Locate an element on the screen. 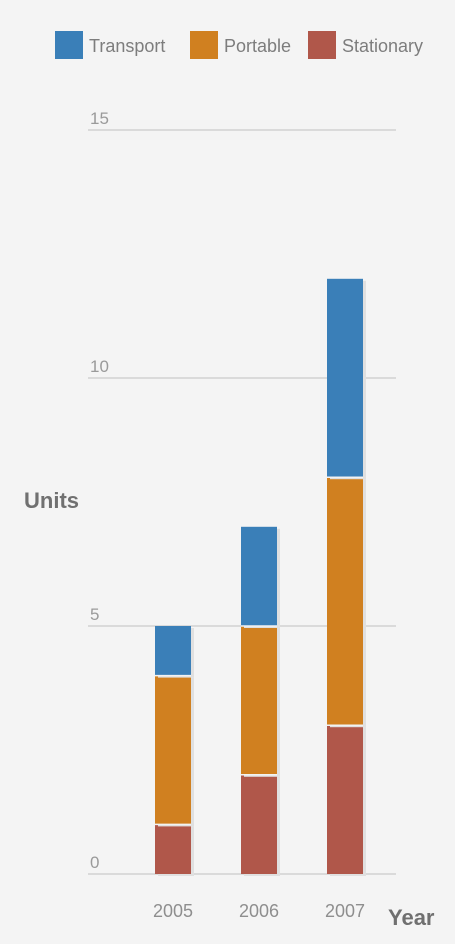 The width and height of the screenshot is (455, 944). x-tick-label: 2005 is located at coordinates (173, 911).